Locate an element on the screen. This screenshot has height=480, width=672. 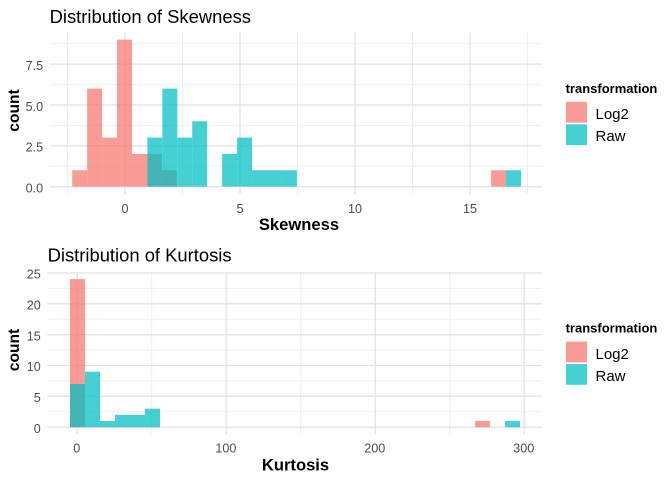
svg-text: 7.5 is located at coordinates (35, 66).